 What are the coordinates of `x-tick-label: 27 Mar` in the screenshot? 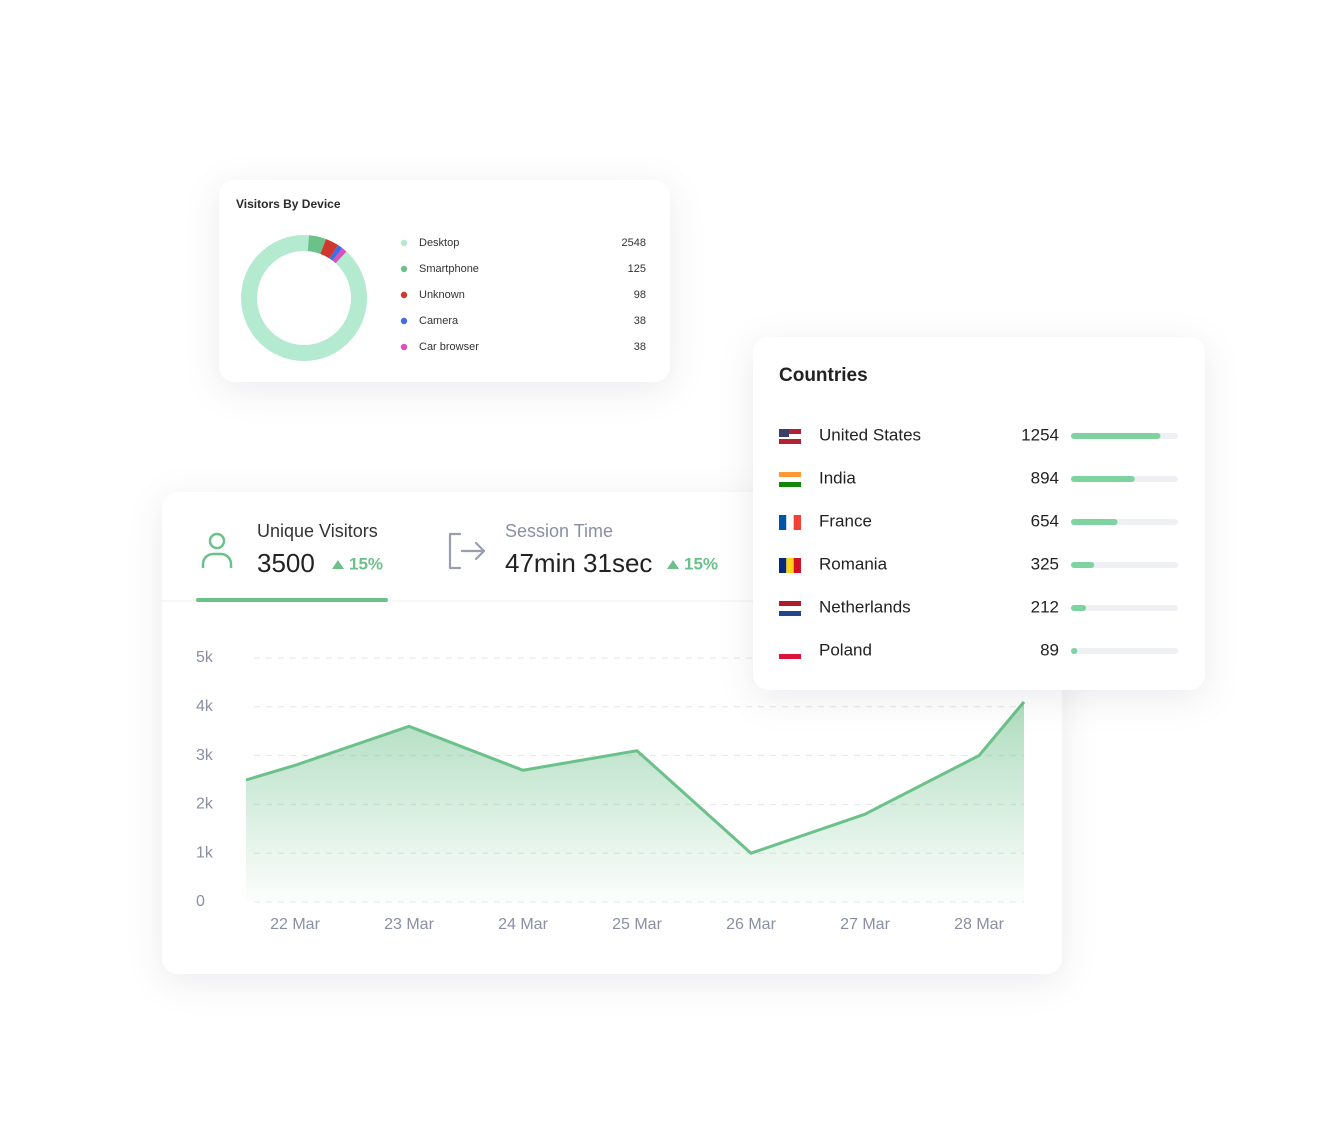 It's located at (865, 924).